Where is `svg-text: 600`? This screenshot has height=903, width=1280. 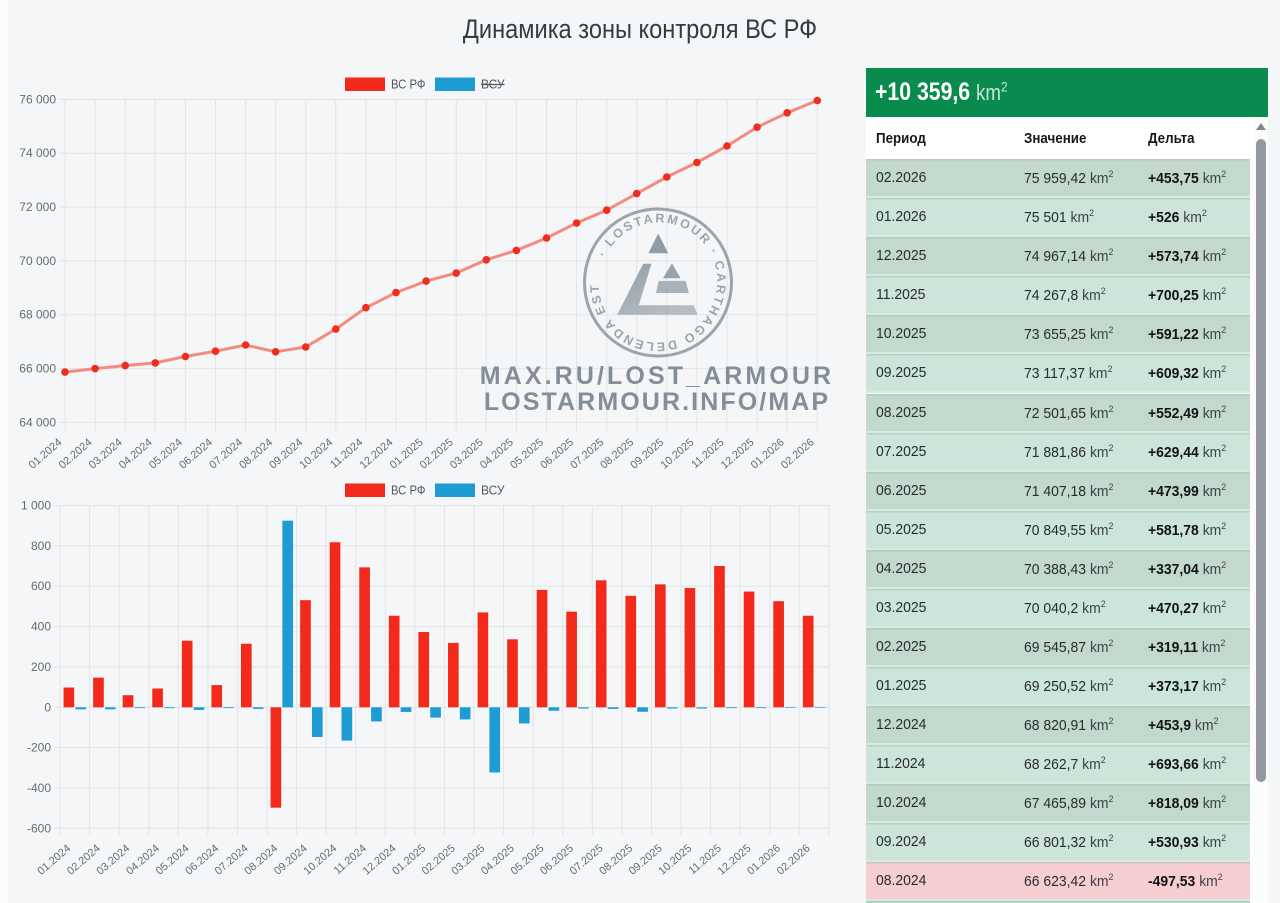
svg-text: 600 is located at coordinates (41, 586).